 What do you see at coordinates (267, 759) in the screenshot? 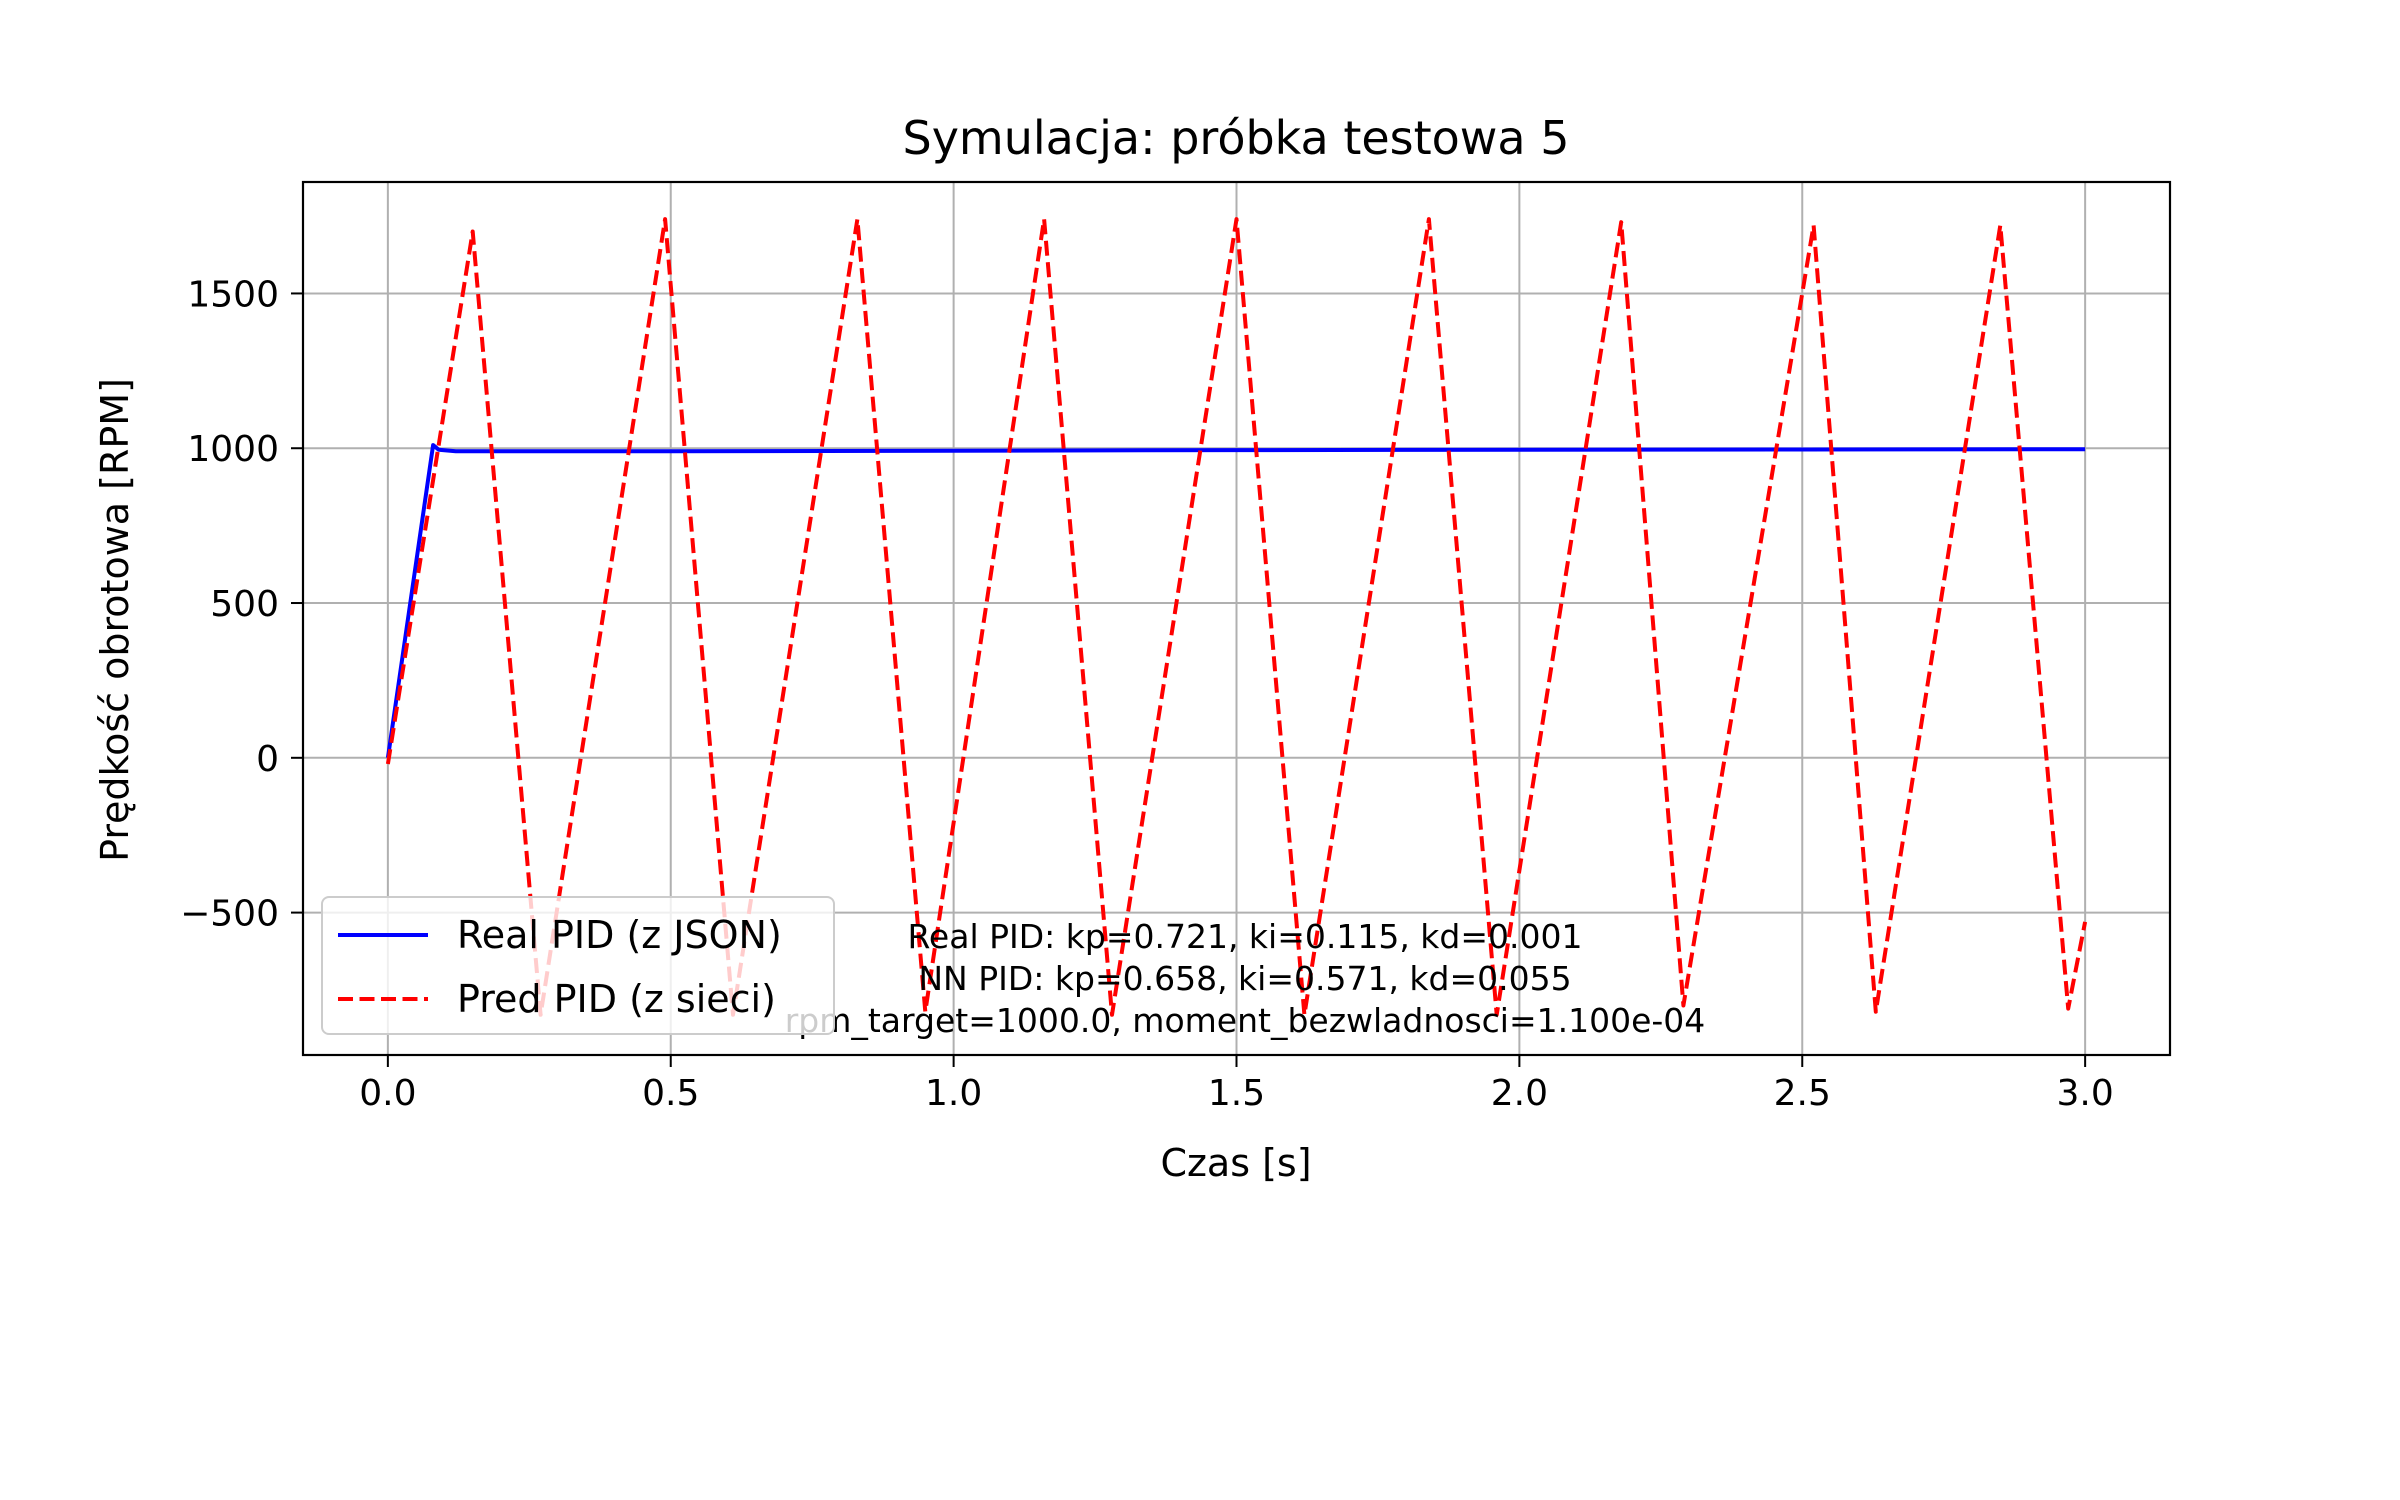
I see `y-tick-label: 0` at bounding box center [267, 759].